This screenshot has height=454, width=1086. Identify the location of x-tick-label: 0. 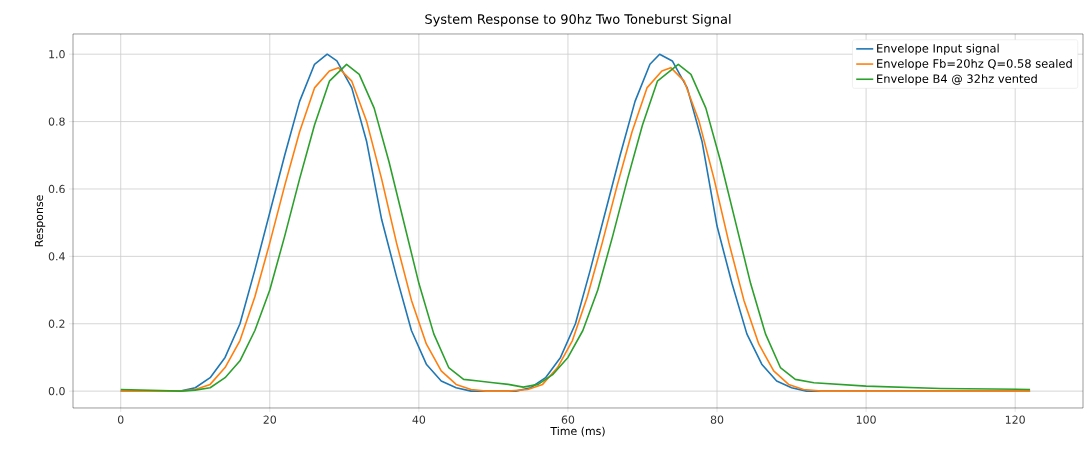
(120, 419).